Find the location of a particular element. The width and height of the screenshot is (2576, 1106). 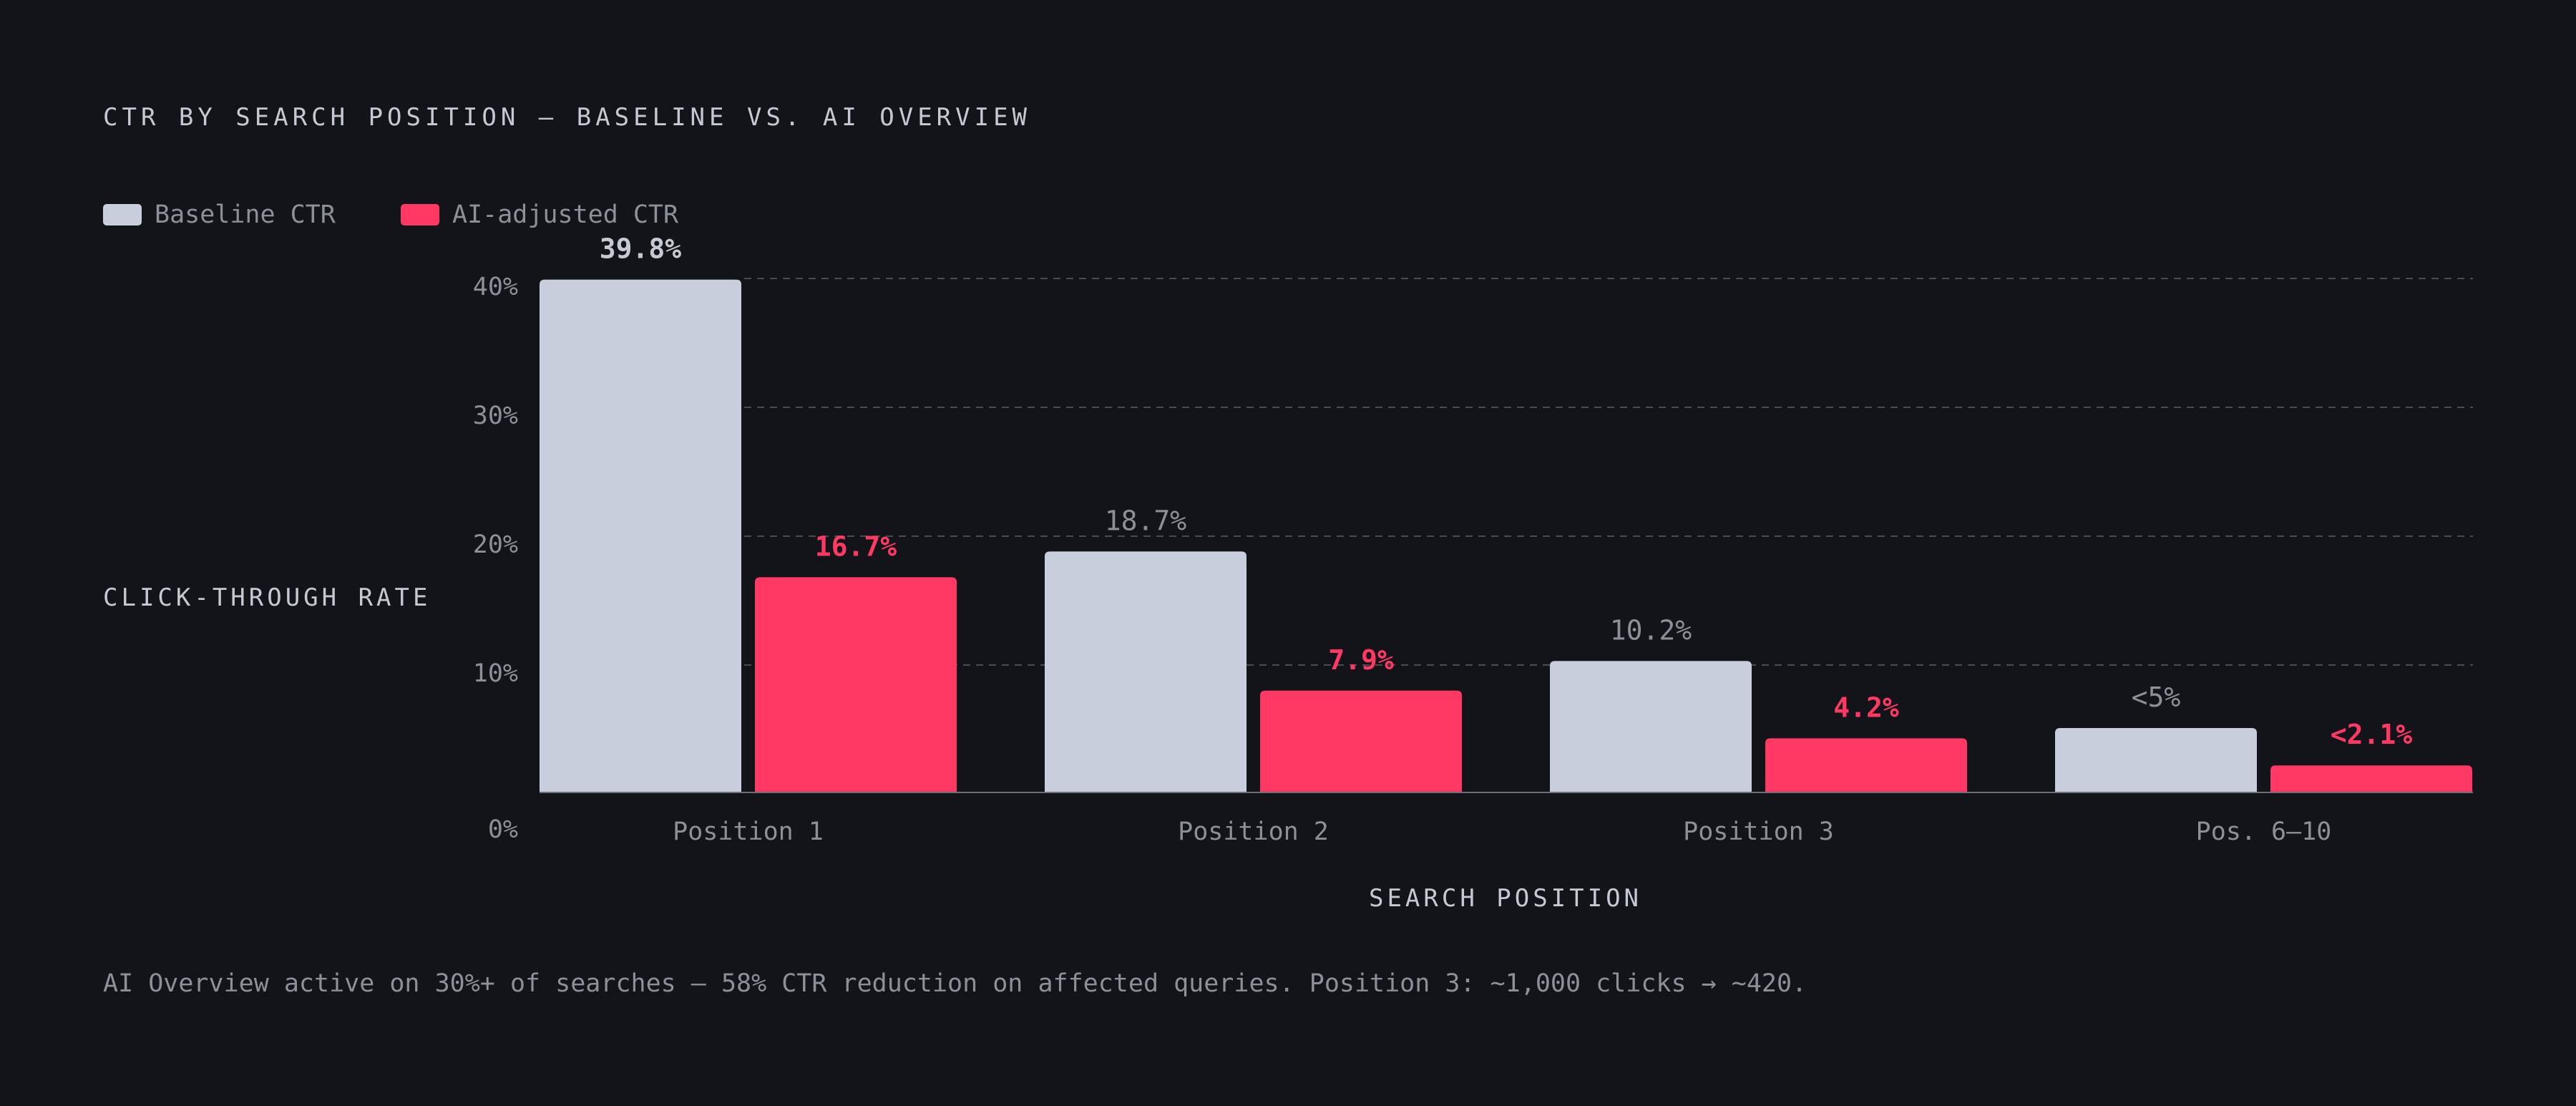

y-axis-ticks: 0% 10% 20% 30% 40% is located at coordinates (495, 558).